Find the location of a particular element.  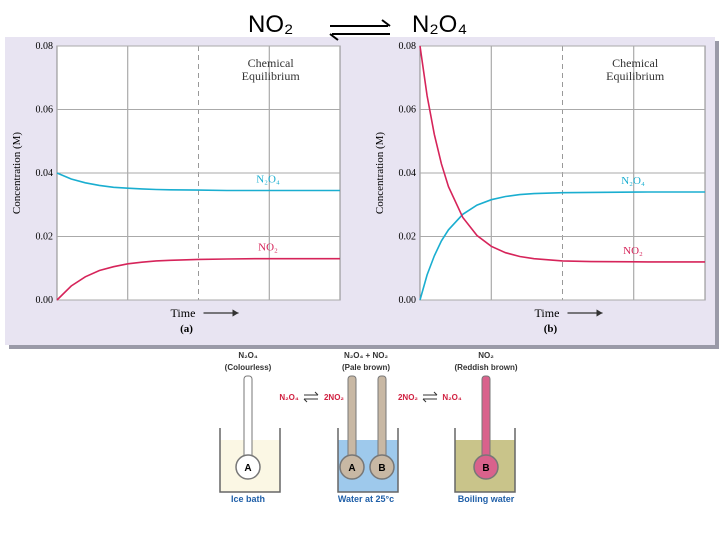

species: NO₂ is located at coordinates (486, 355).